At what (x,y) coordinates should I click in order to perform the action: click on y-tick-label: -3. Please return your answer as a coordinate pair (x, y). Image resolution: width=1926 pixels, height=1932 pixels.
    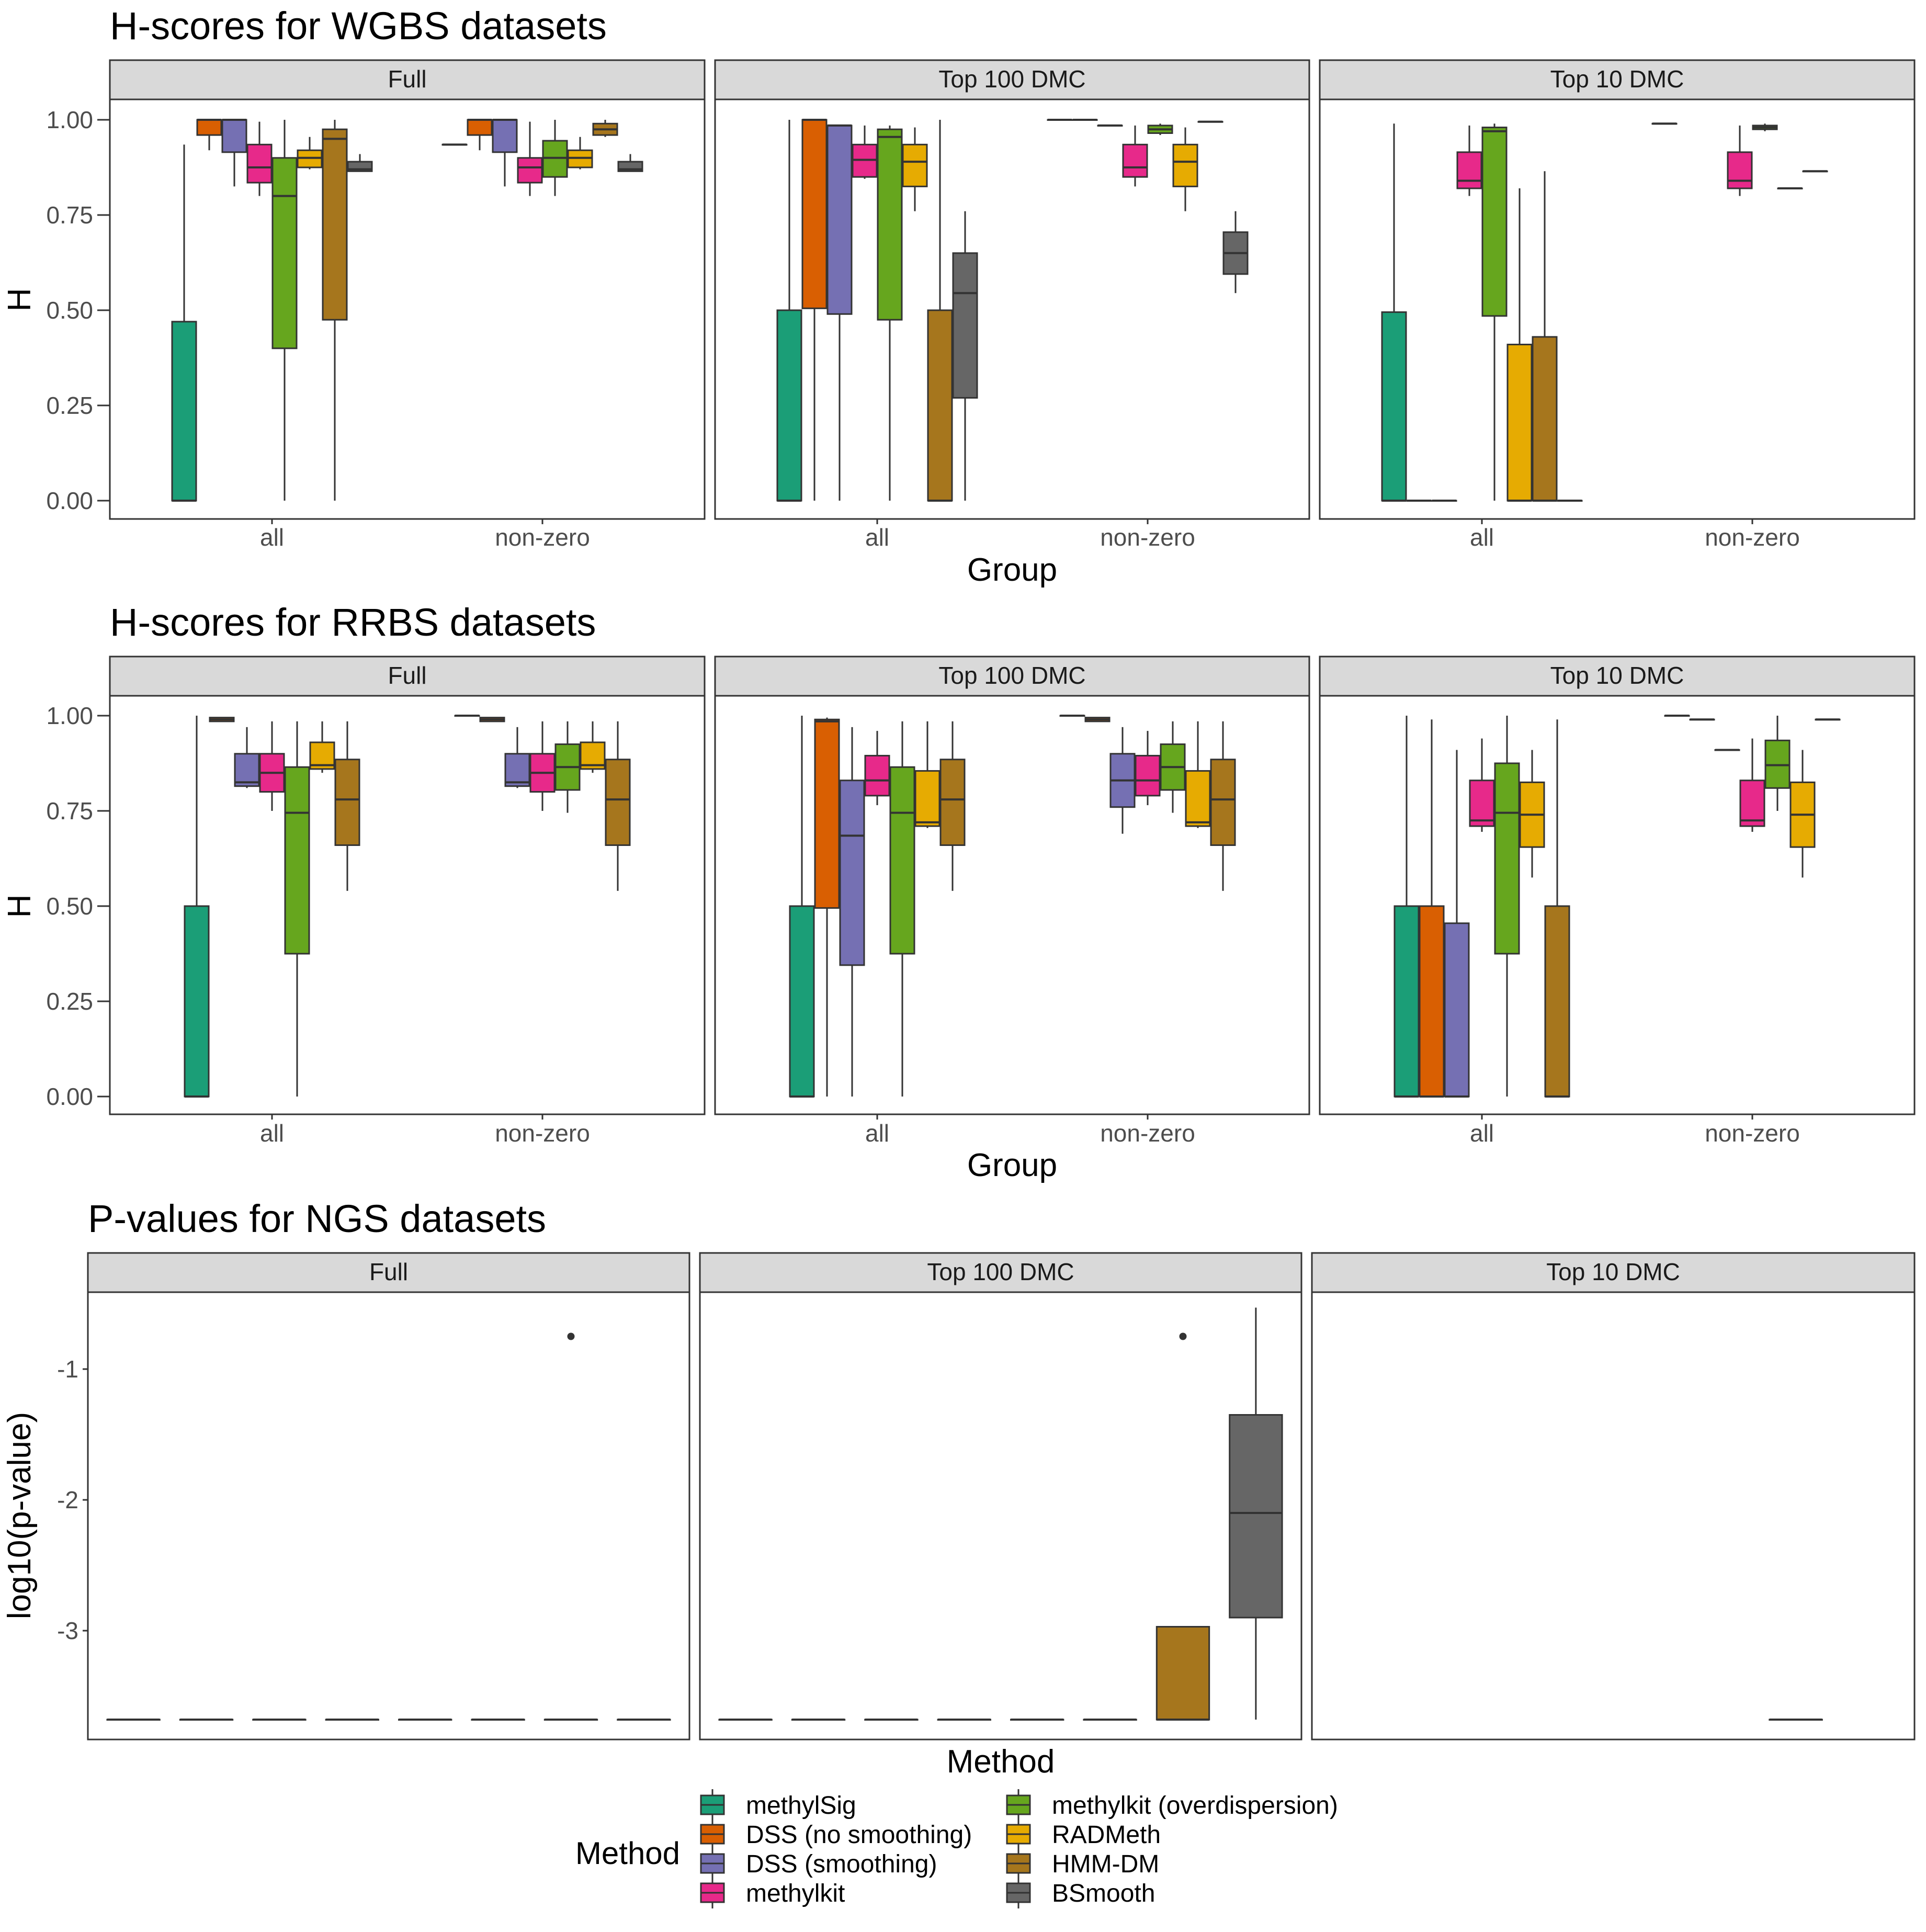
    Looking at the image, I should click on (67, 1631).